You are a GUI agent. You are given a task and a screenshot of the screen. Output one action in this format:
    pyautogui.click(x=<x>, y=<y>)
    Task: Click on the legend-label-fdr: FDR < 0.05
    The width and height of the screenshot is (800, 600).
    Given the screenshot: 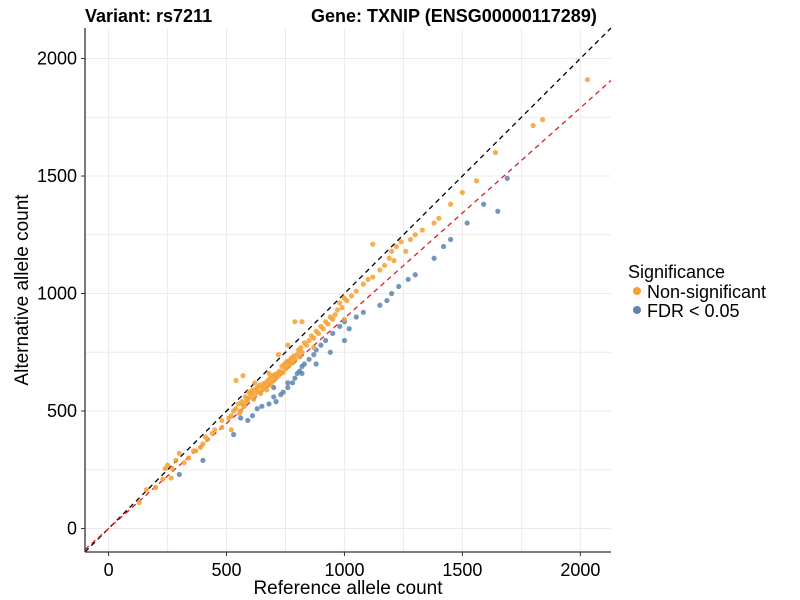 What is the action you would take?
    pyautogui.click(x=693, y=311)
    